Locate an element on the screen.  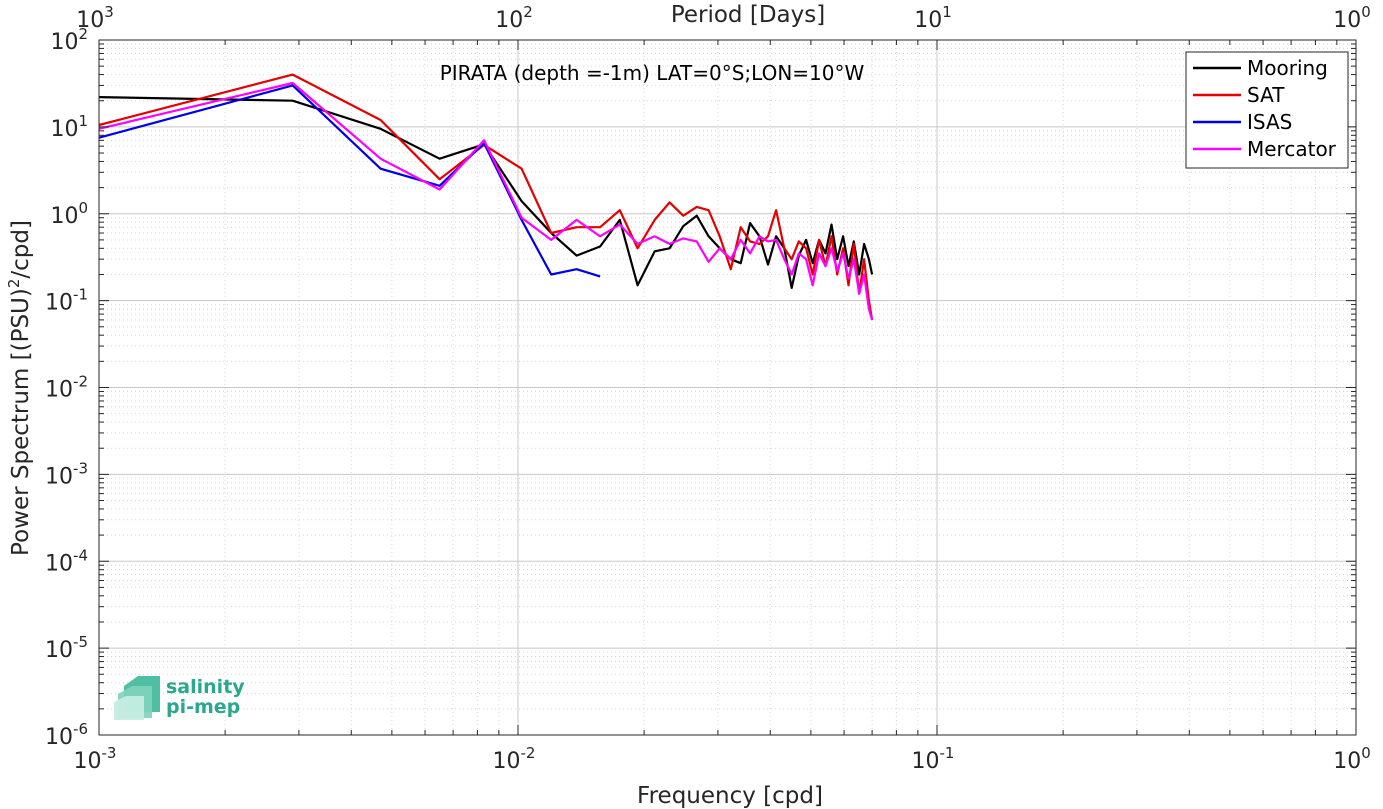
legend-label-mercator: Mercator is located at coordinates (1292, 149).